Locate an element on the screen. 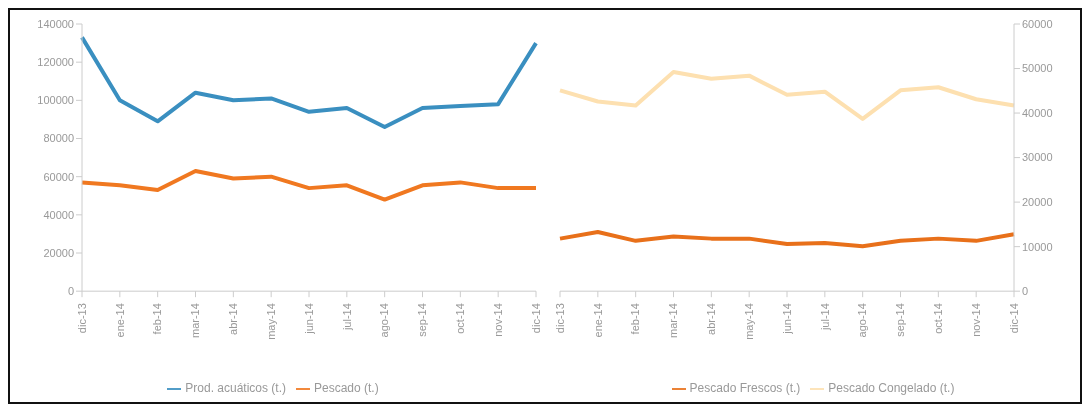  legend-label: Pescado Frescos (t.) is located at coordinates (745, 388).